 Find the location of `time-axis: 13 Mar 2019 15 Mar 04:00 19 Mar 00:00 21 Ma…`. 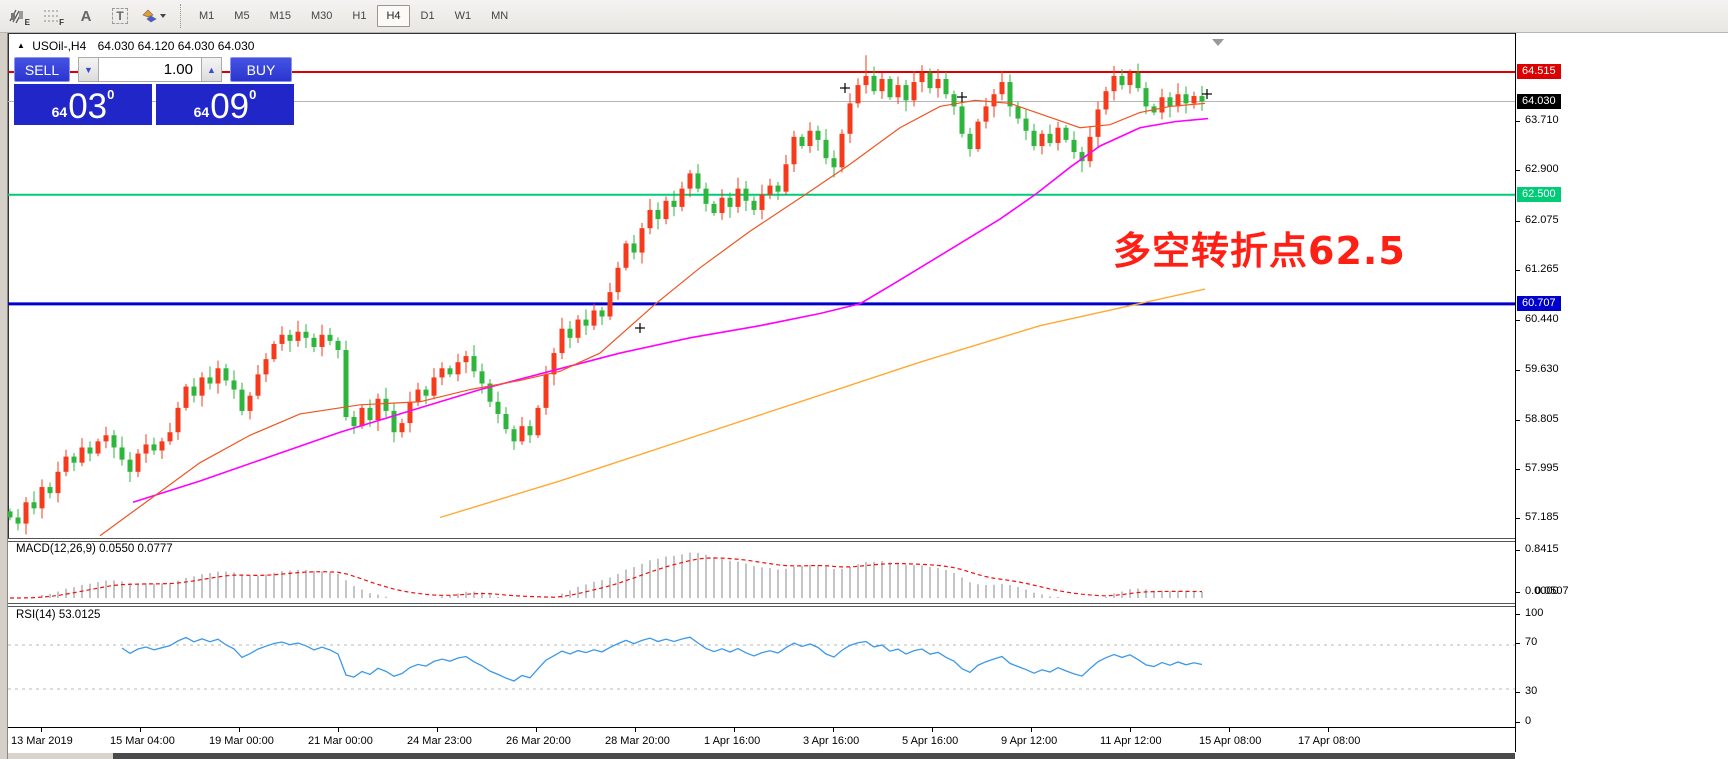

time-axis: 13 Mar 2019 15 Mar 04:00 19 Mar 00:00 21 Ma… is located at coordinates (761, 740).